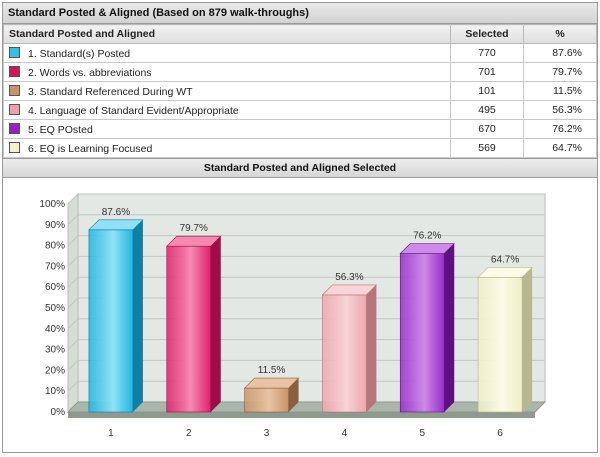 The width and height of the screenshot is (600, 457). What do you see at coordinates (55, 350) in the screenshot?
I see `y-tick-label: 30%` at bounding box center [55, 350].